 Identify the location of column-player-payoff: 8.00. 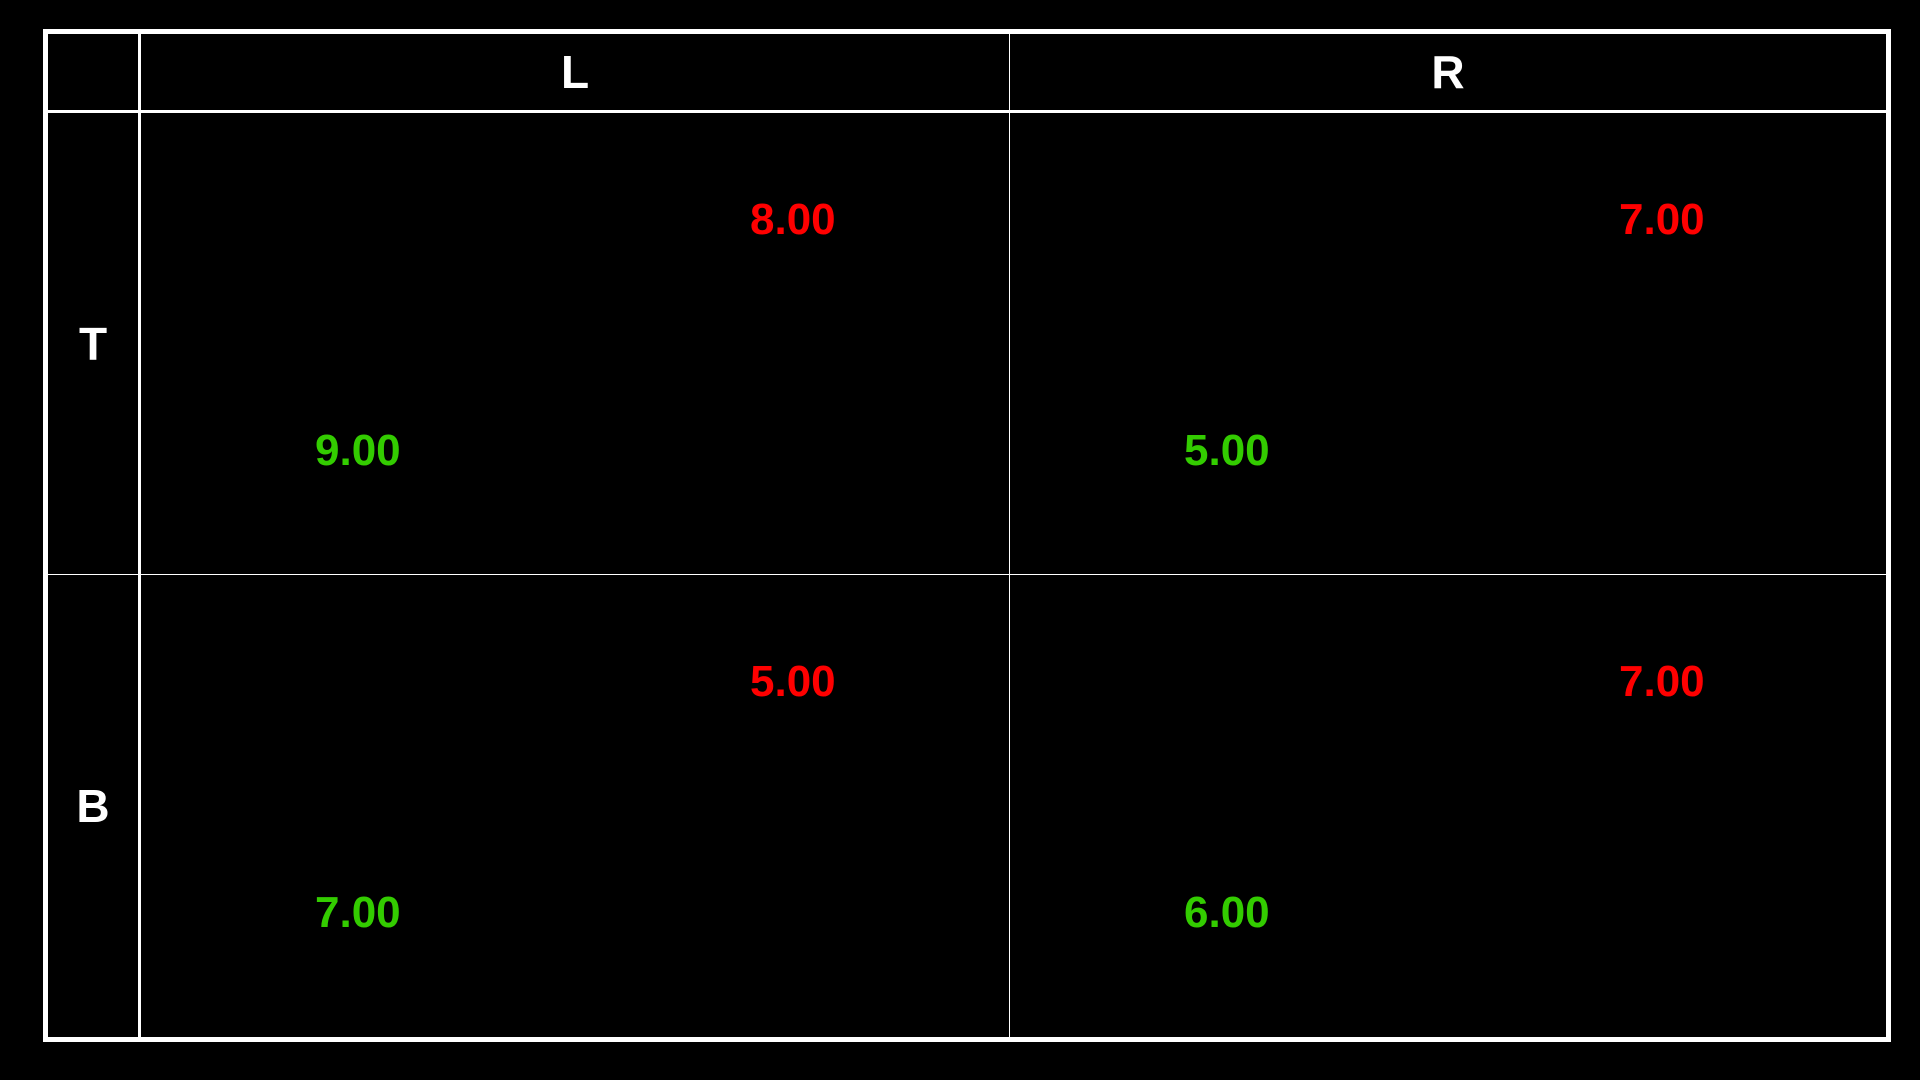
(793, 219).